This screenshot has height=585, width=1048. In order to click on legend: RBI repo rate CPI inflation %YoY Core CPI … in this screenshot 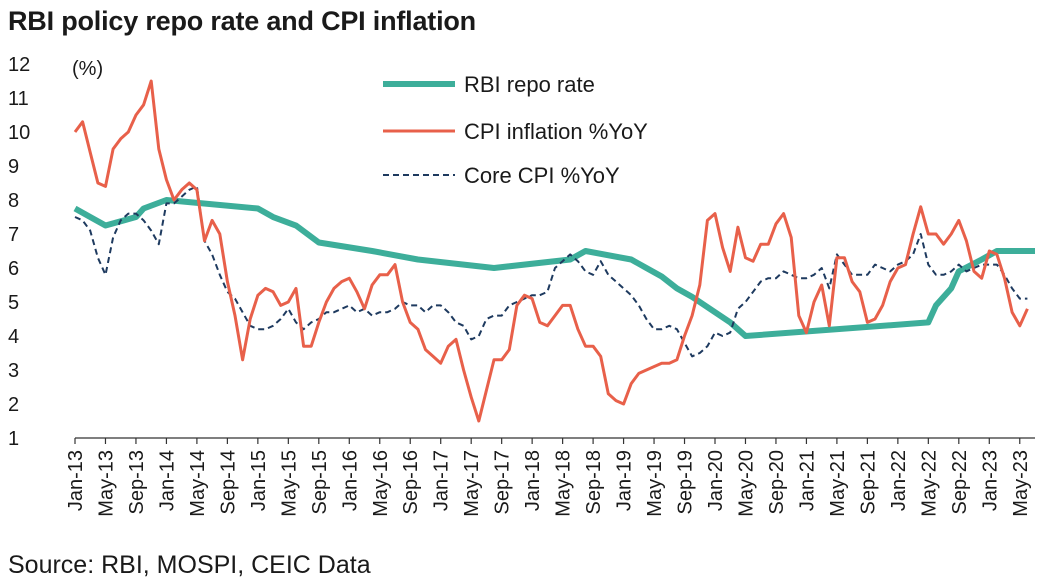, I will do `click(515, 130)`.